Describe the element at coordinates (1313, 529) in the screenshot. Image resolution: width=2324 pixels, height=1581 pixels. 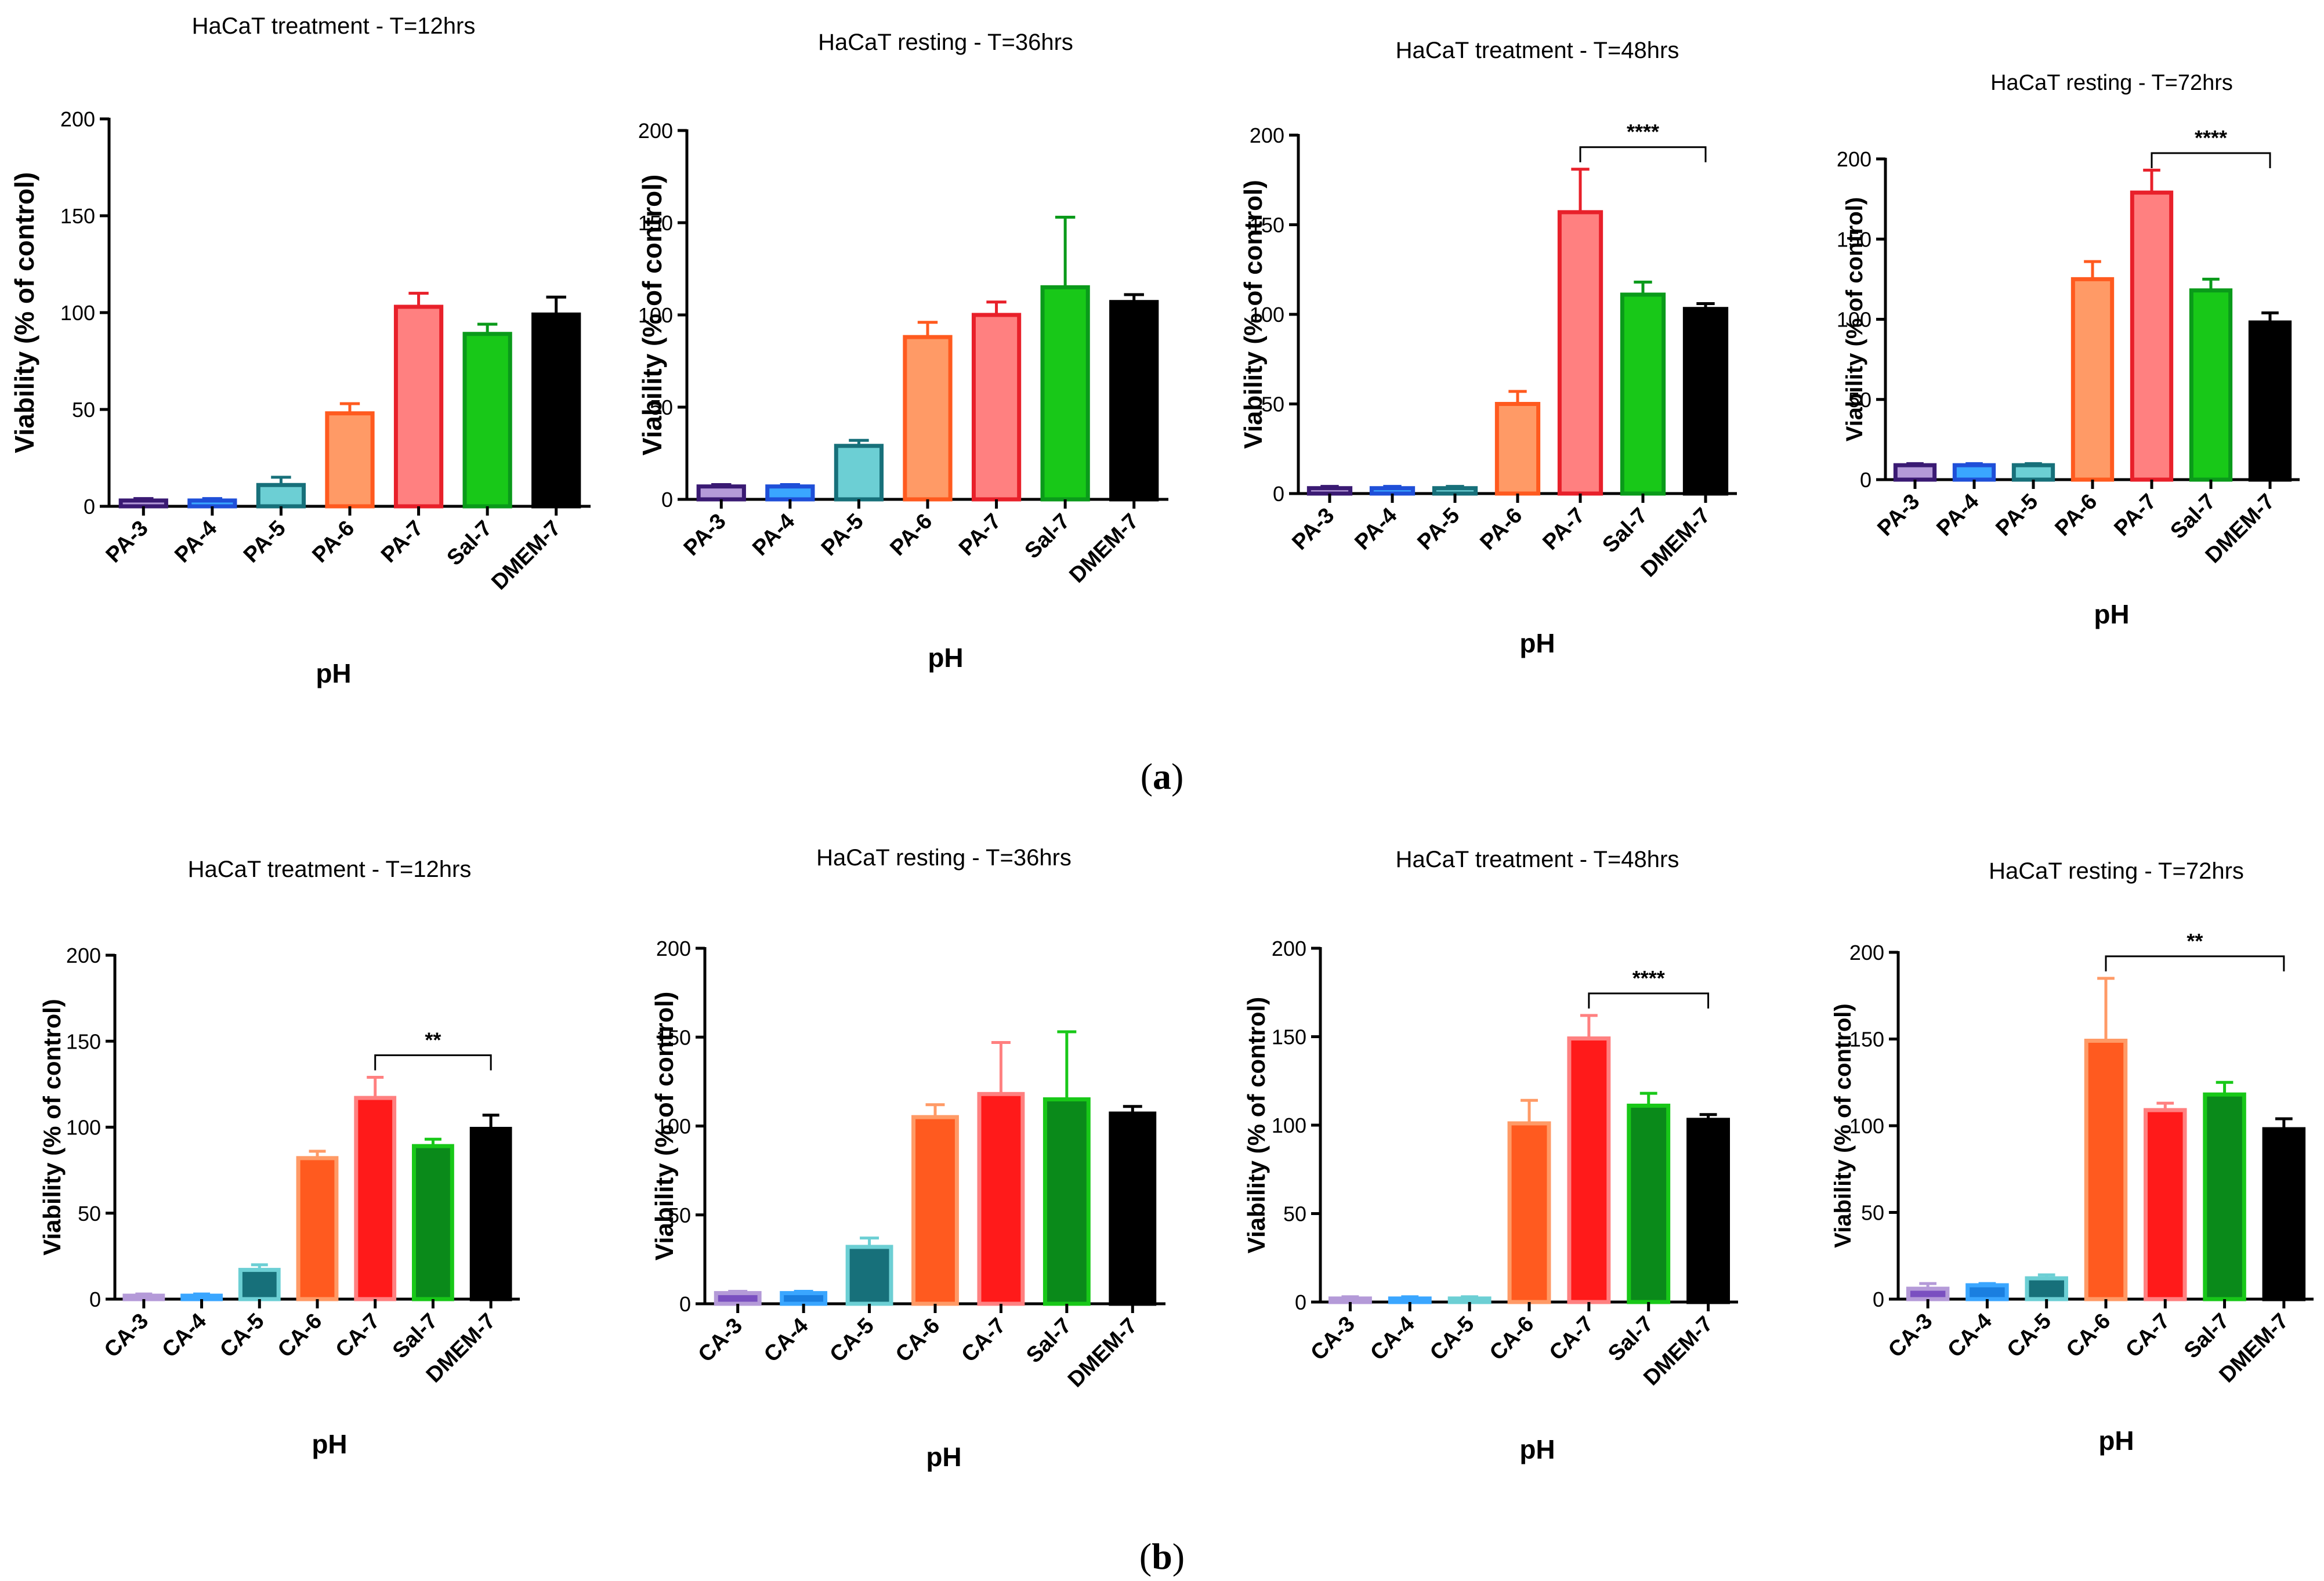
I see `x-tick-label: PA-3` at that location.